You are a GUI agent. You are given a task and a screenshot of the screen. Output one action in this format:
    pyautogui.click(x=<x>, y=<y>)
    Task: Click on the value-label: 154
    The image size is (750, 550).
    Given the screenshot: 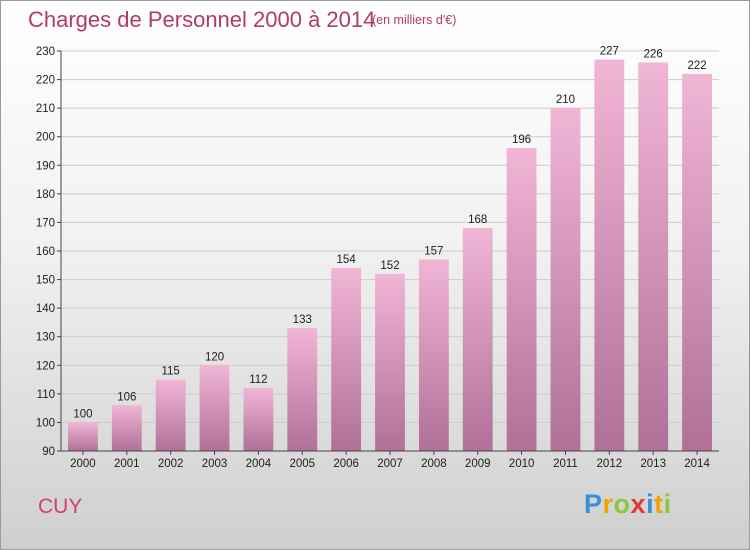 What is the action you would take?
    pyautogui.click(x=347, y=260)
    